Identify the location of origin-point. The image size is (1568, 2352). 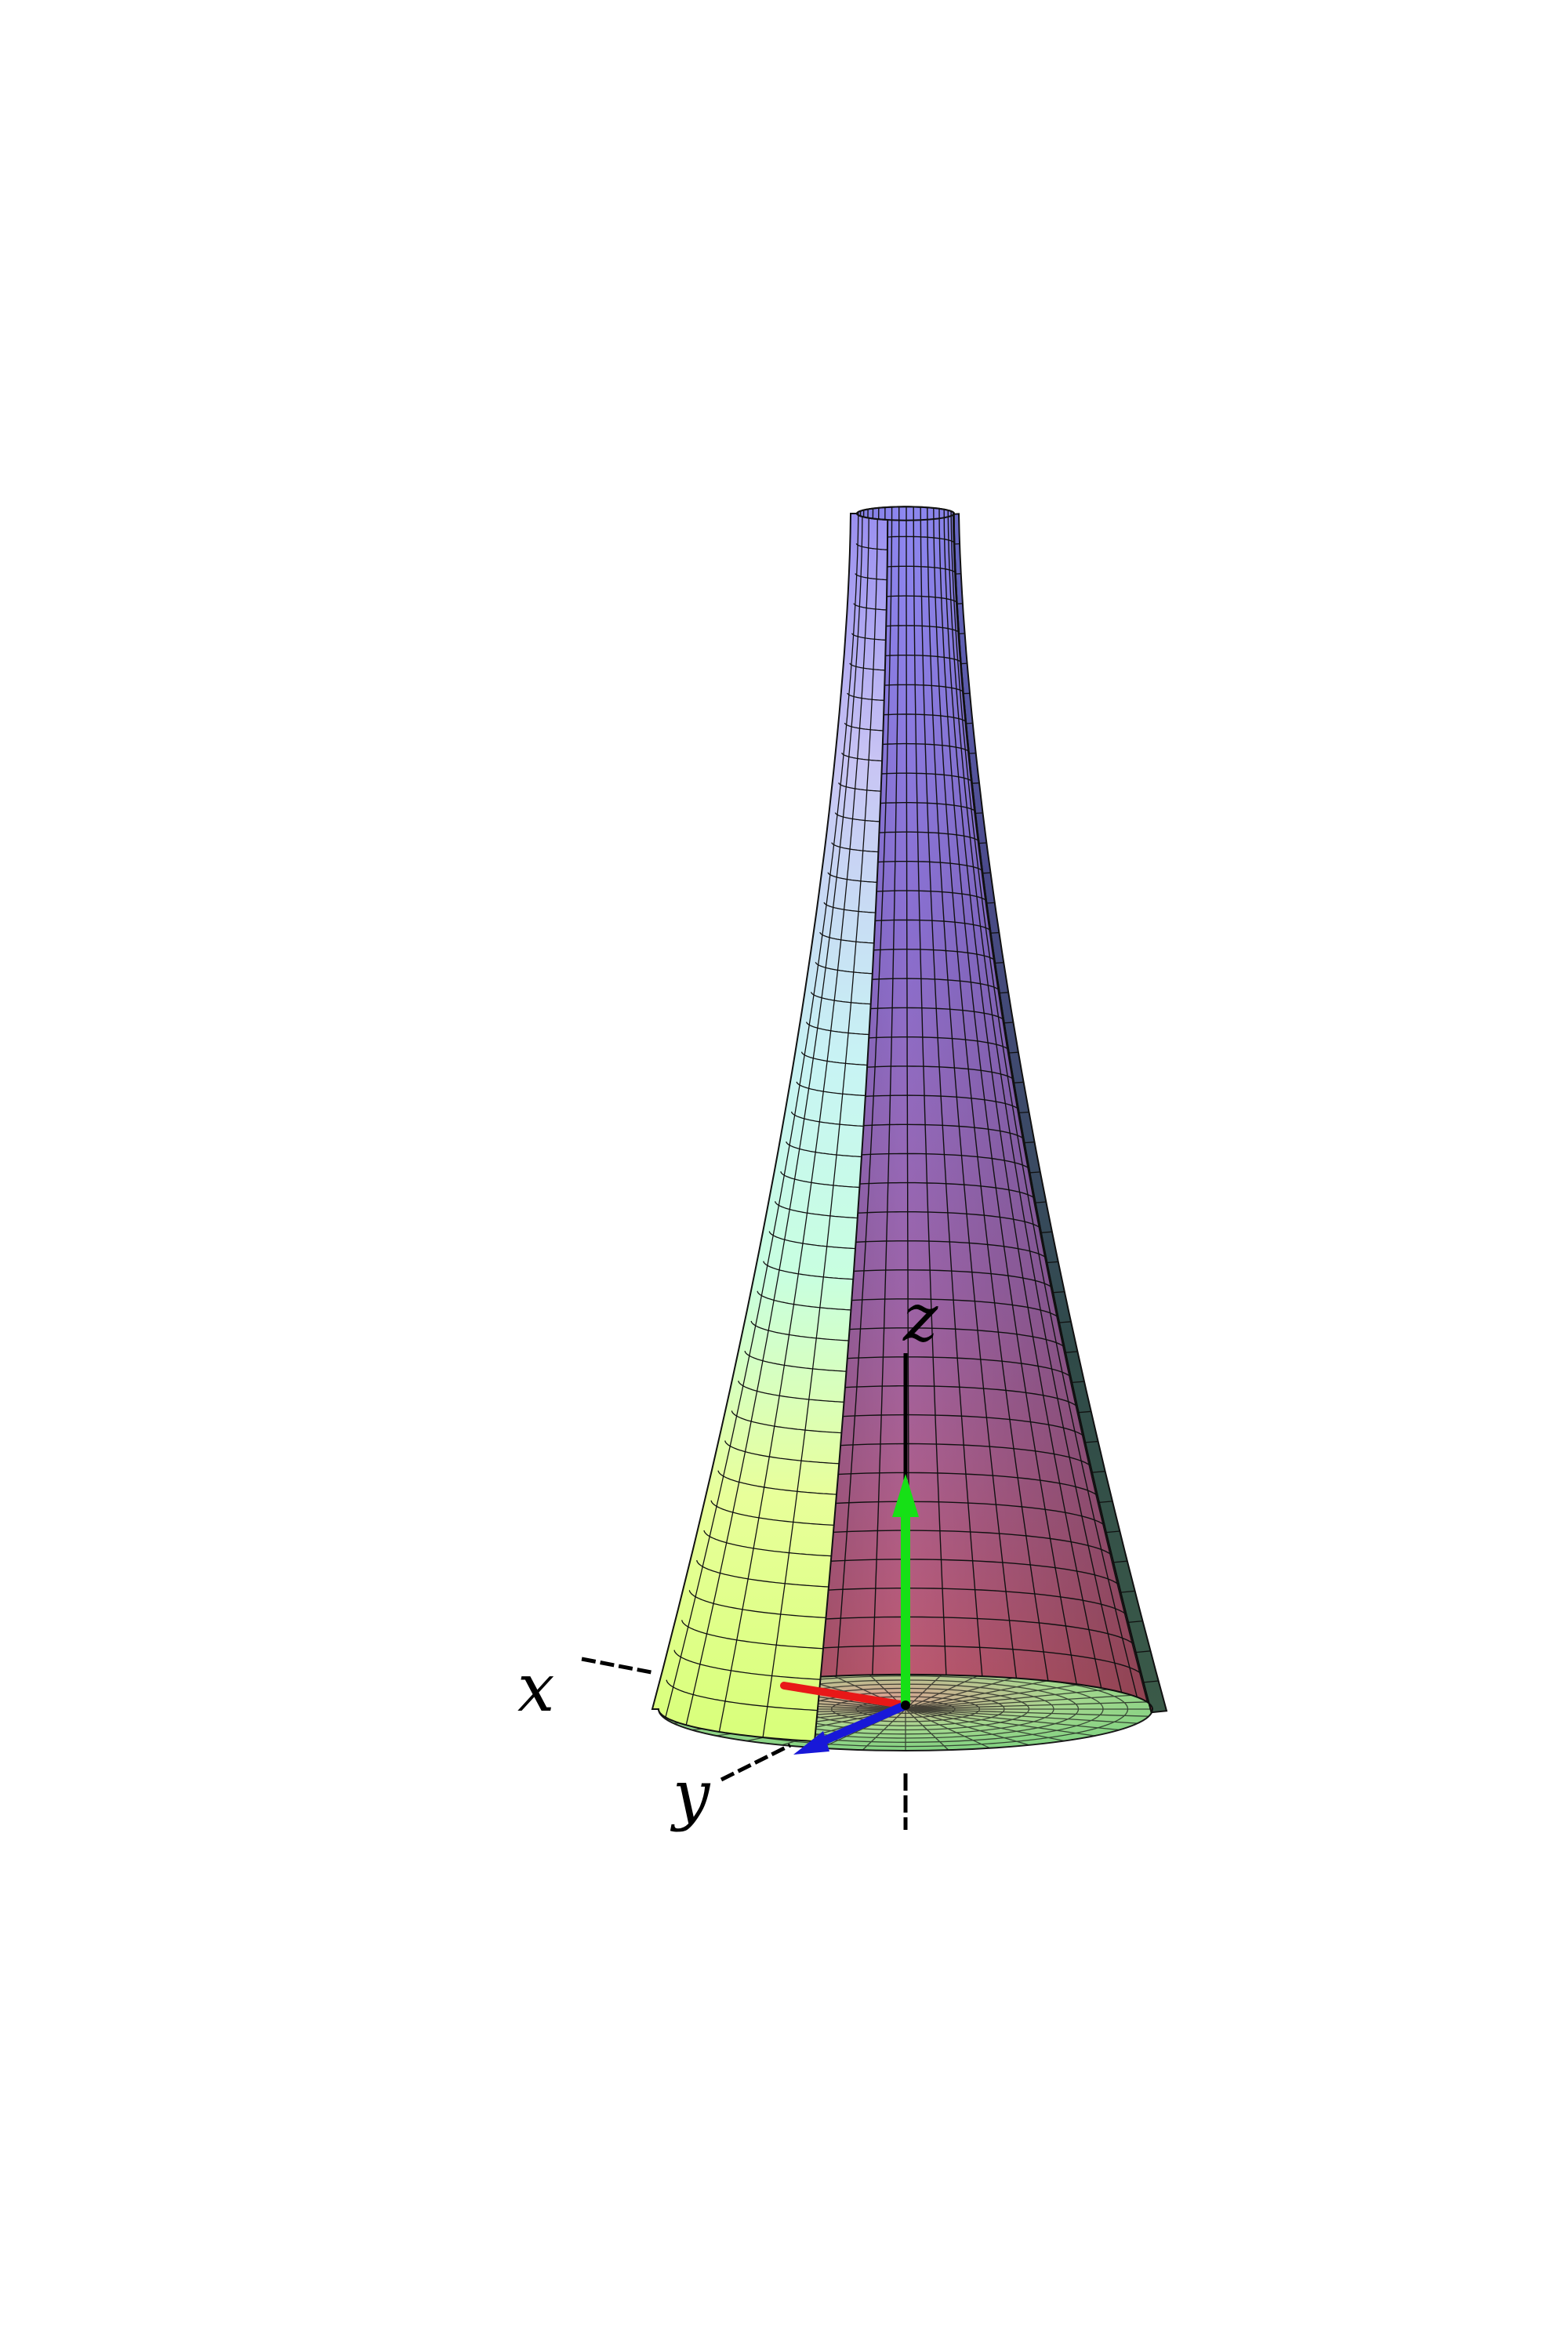
(905, 1705).